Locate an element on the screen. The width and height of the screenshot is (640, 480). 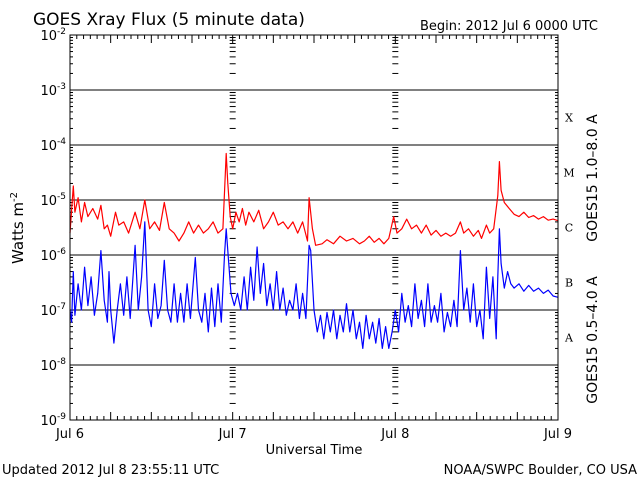
y-tick-label-exponent: -9 is located at coordinates (61, 417).